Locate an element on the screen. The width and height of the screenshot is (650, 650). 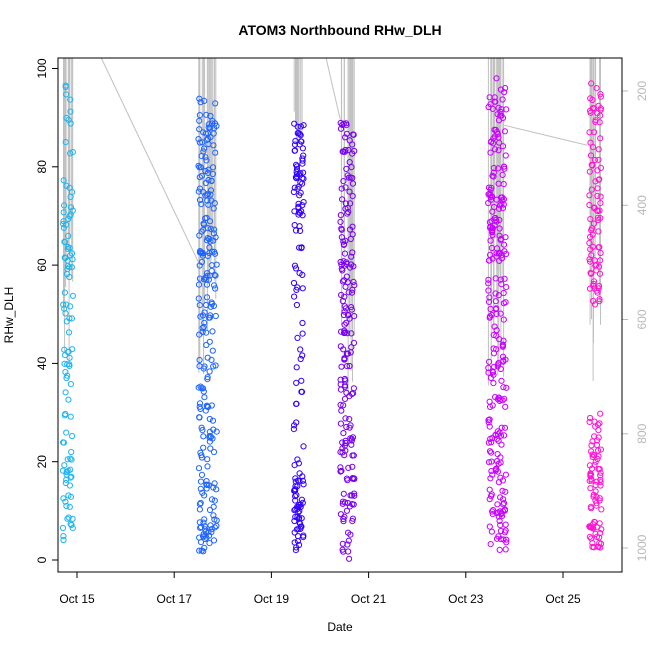
y-tick-label: 0 is located at coordinates (42, 559).